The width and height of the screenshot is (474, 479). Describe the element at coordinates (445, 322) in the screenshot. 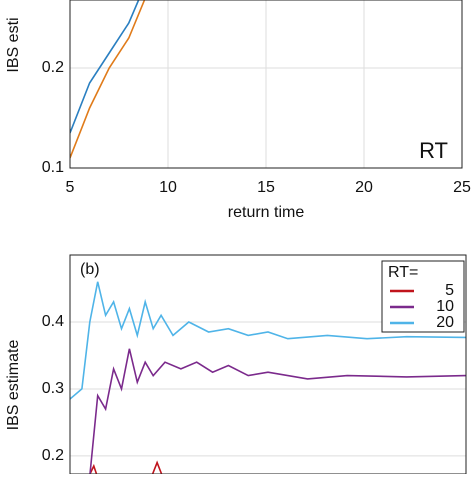

I see `legend-label: 20` at that location.